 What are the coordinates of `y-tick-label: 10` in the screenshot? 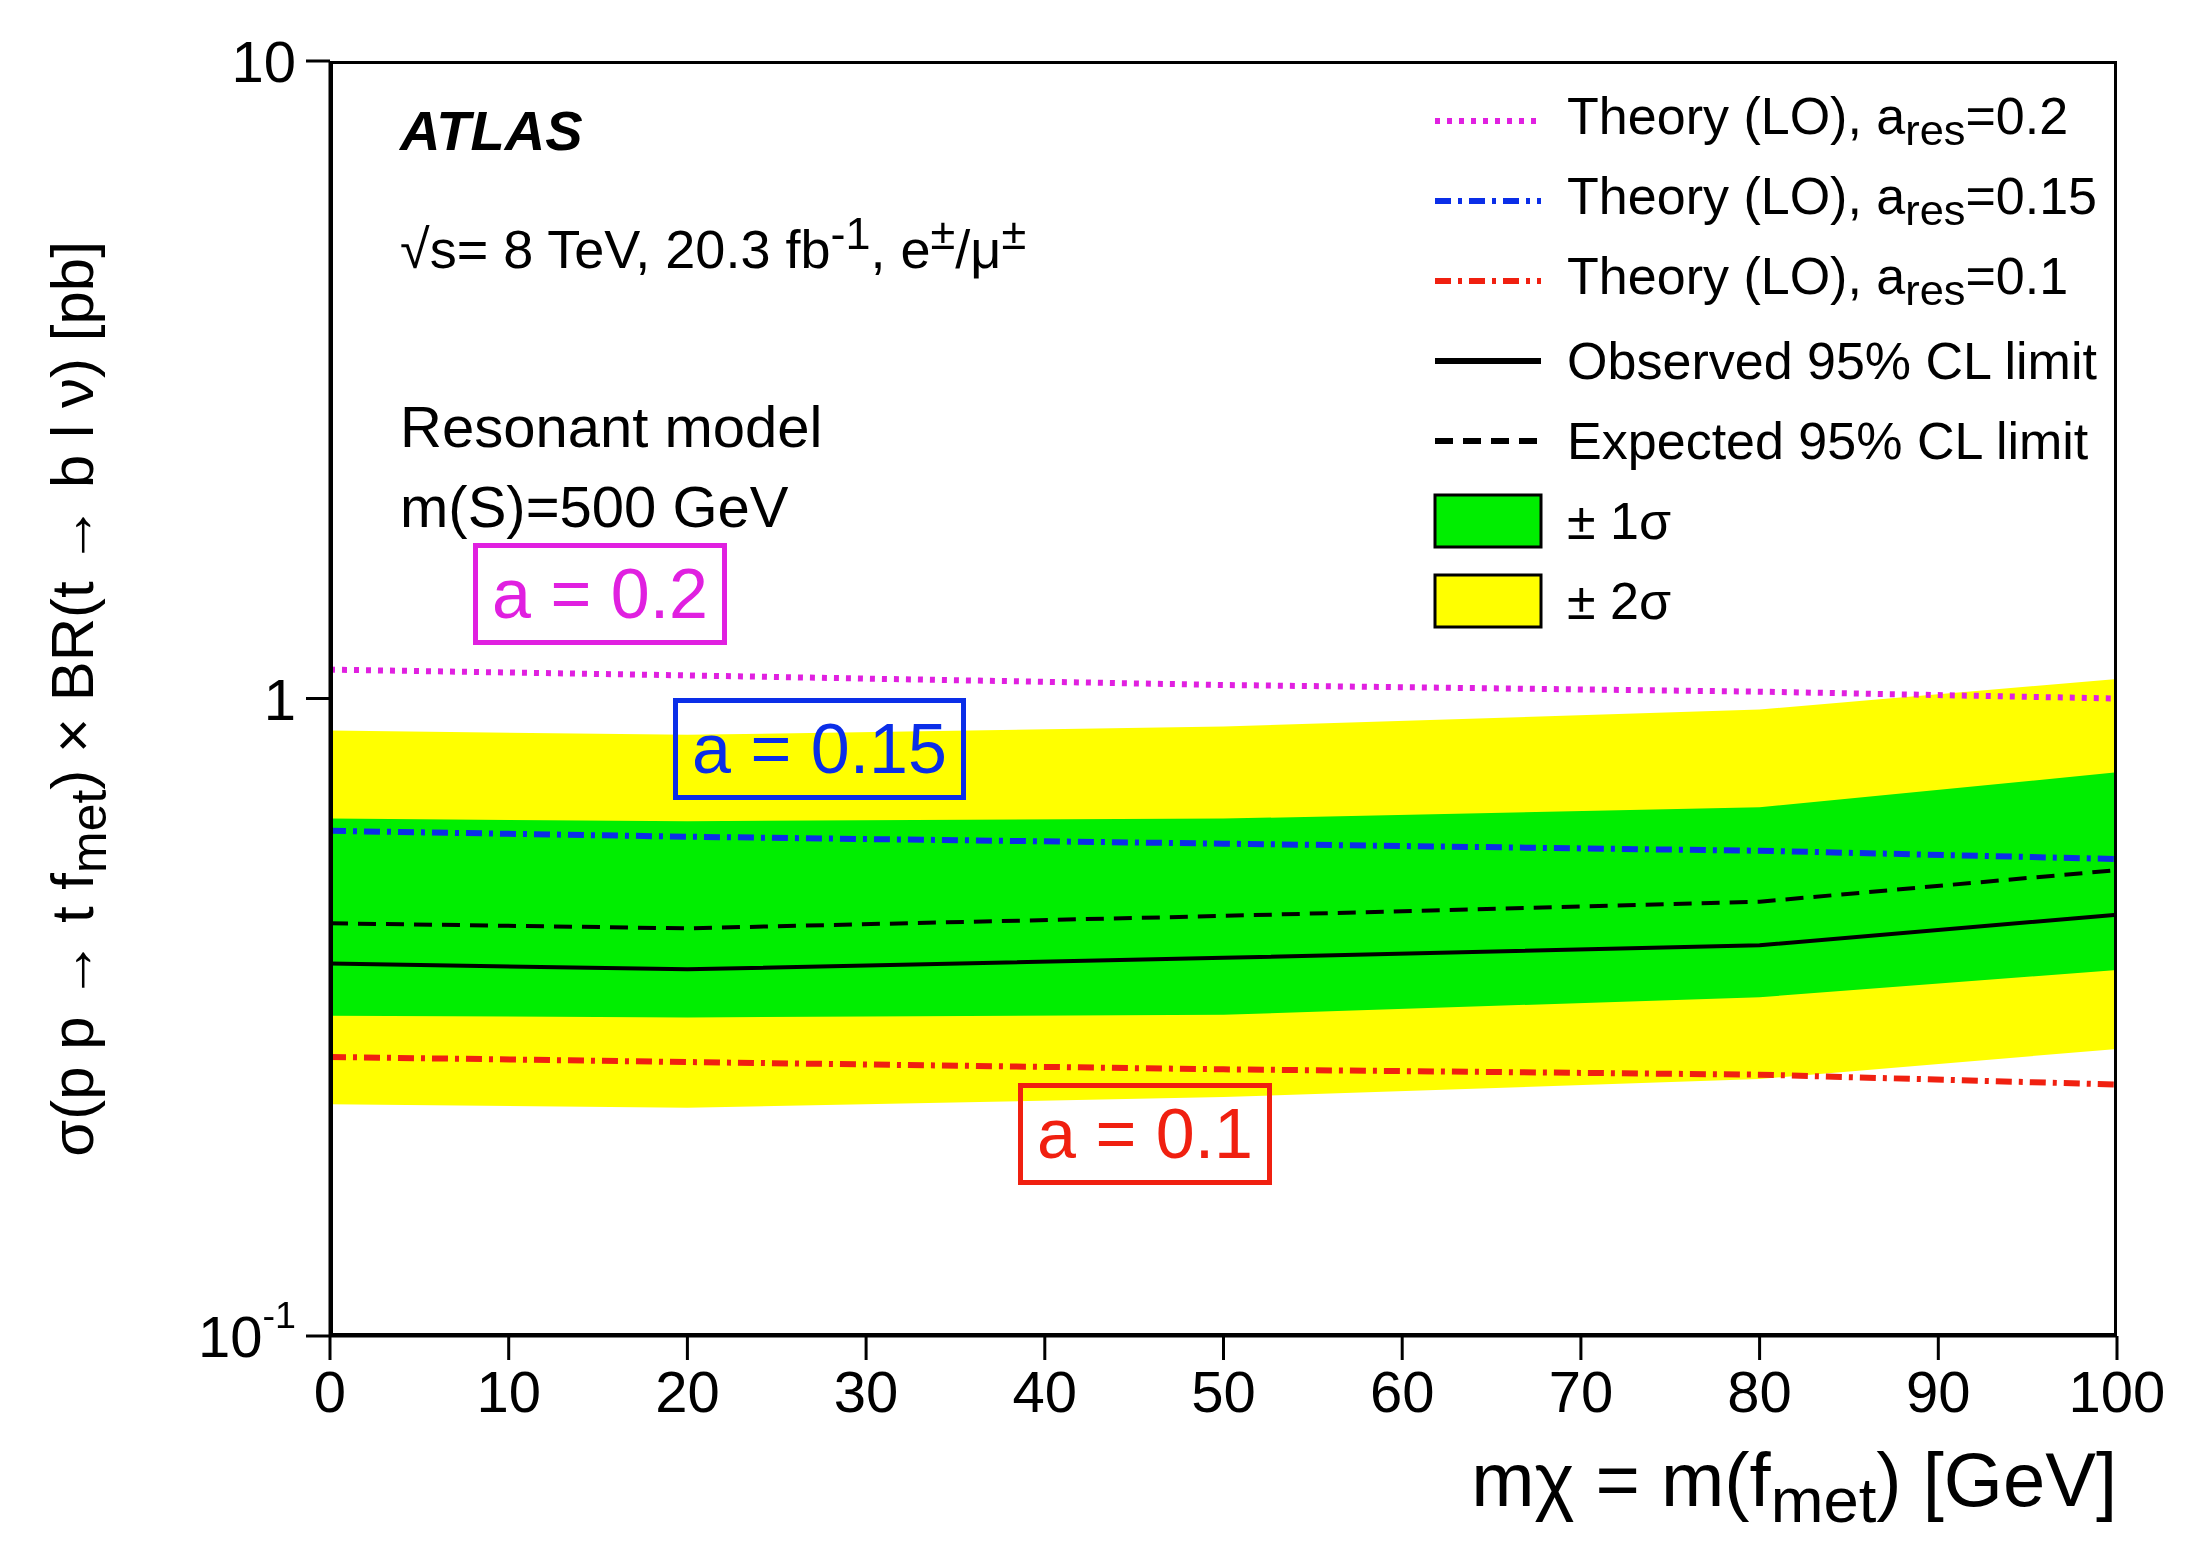 It's located at (263, 61).